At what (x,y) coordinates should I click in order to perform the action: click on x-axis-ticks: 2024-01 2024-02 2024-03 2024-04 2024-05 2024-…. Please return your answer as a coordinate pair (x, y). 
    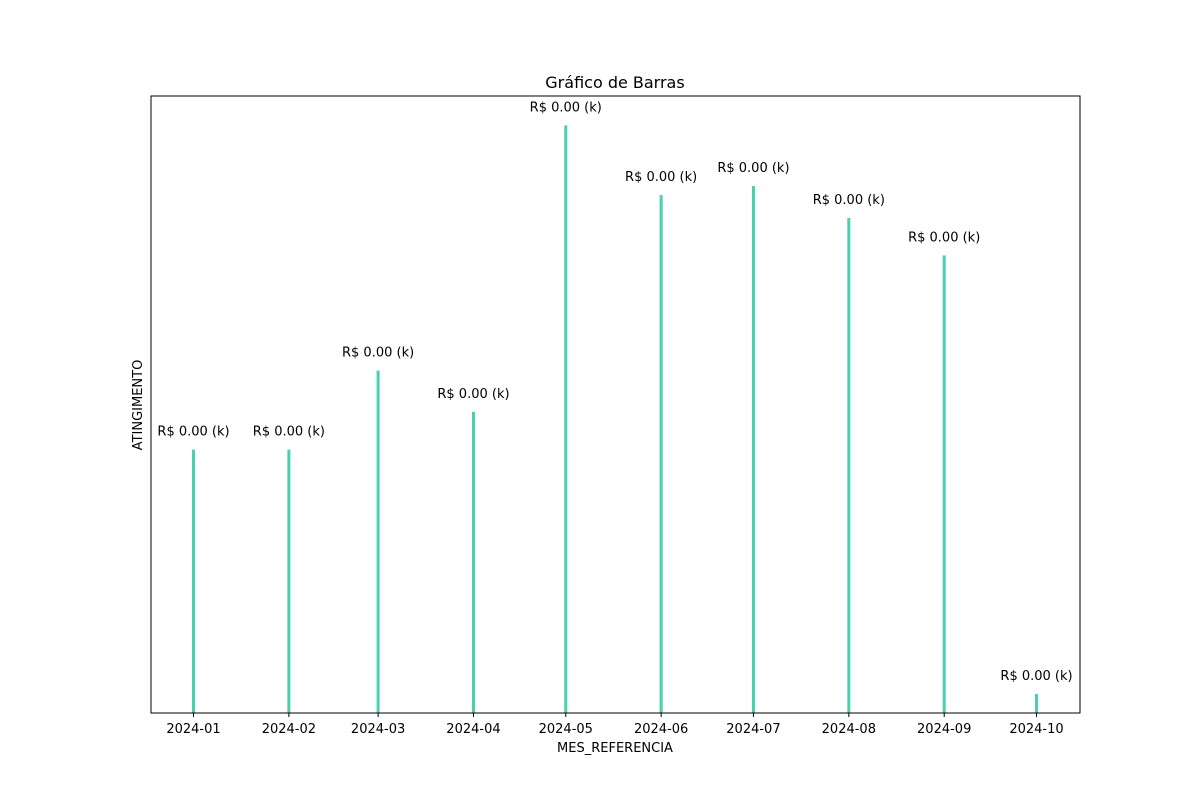
    Looking at the image, I should click on (615, 725).